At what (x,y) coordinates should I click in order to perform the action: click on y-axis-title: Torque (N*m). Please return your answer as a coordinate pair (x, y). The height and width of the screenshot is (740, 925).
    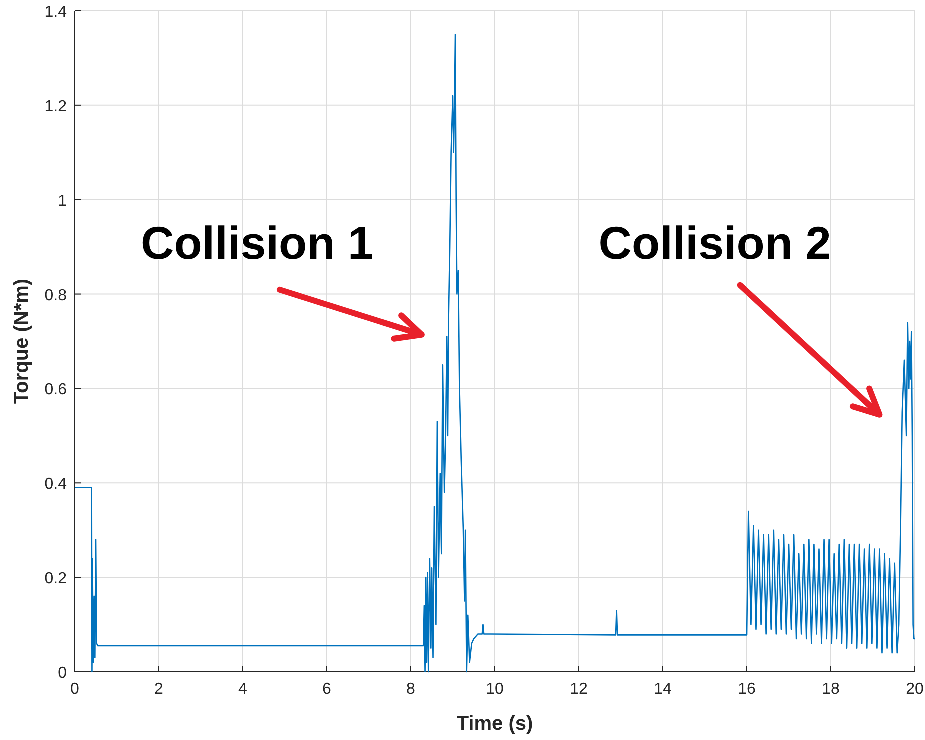
    Looking at the image, I should click on (22, 341).